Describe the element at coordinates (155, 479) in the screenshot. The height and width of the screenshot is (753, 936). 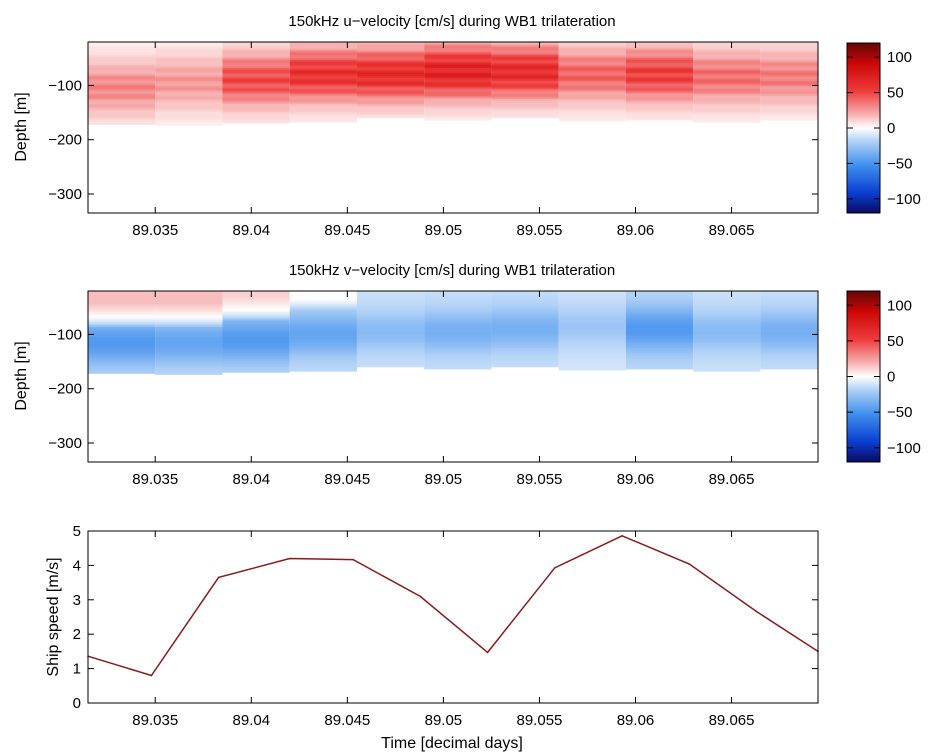
I see `x-tick-label: 89.035` at that location.